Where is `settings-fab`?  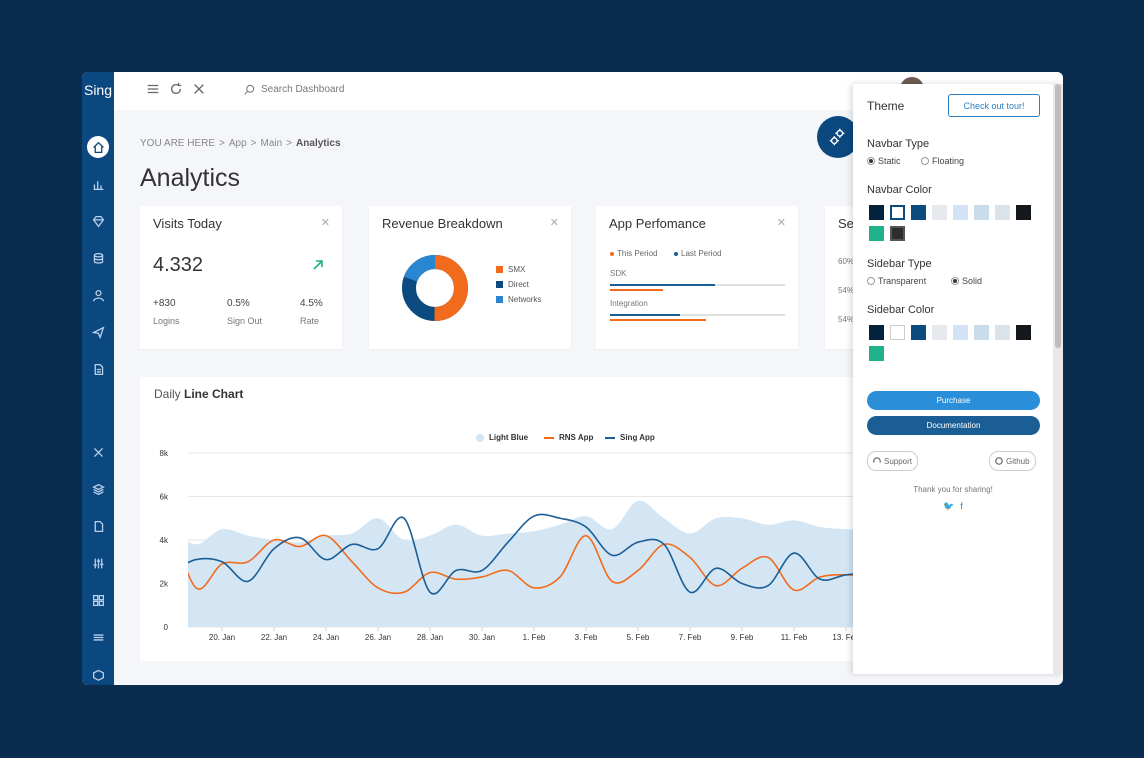
settings-fab is located at coordinates (838, 137).